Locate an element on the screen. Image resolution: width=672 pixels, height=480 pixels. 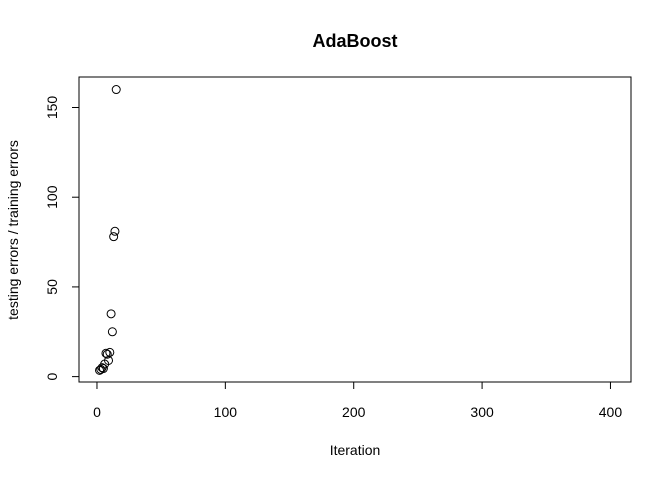
y-tick-label: 0 is located at coordinates (52, 377).